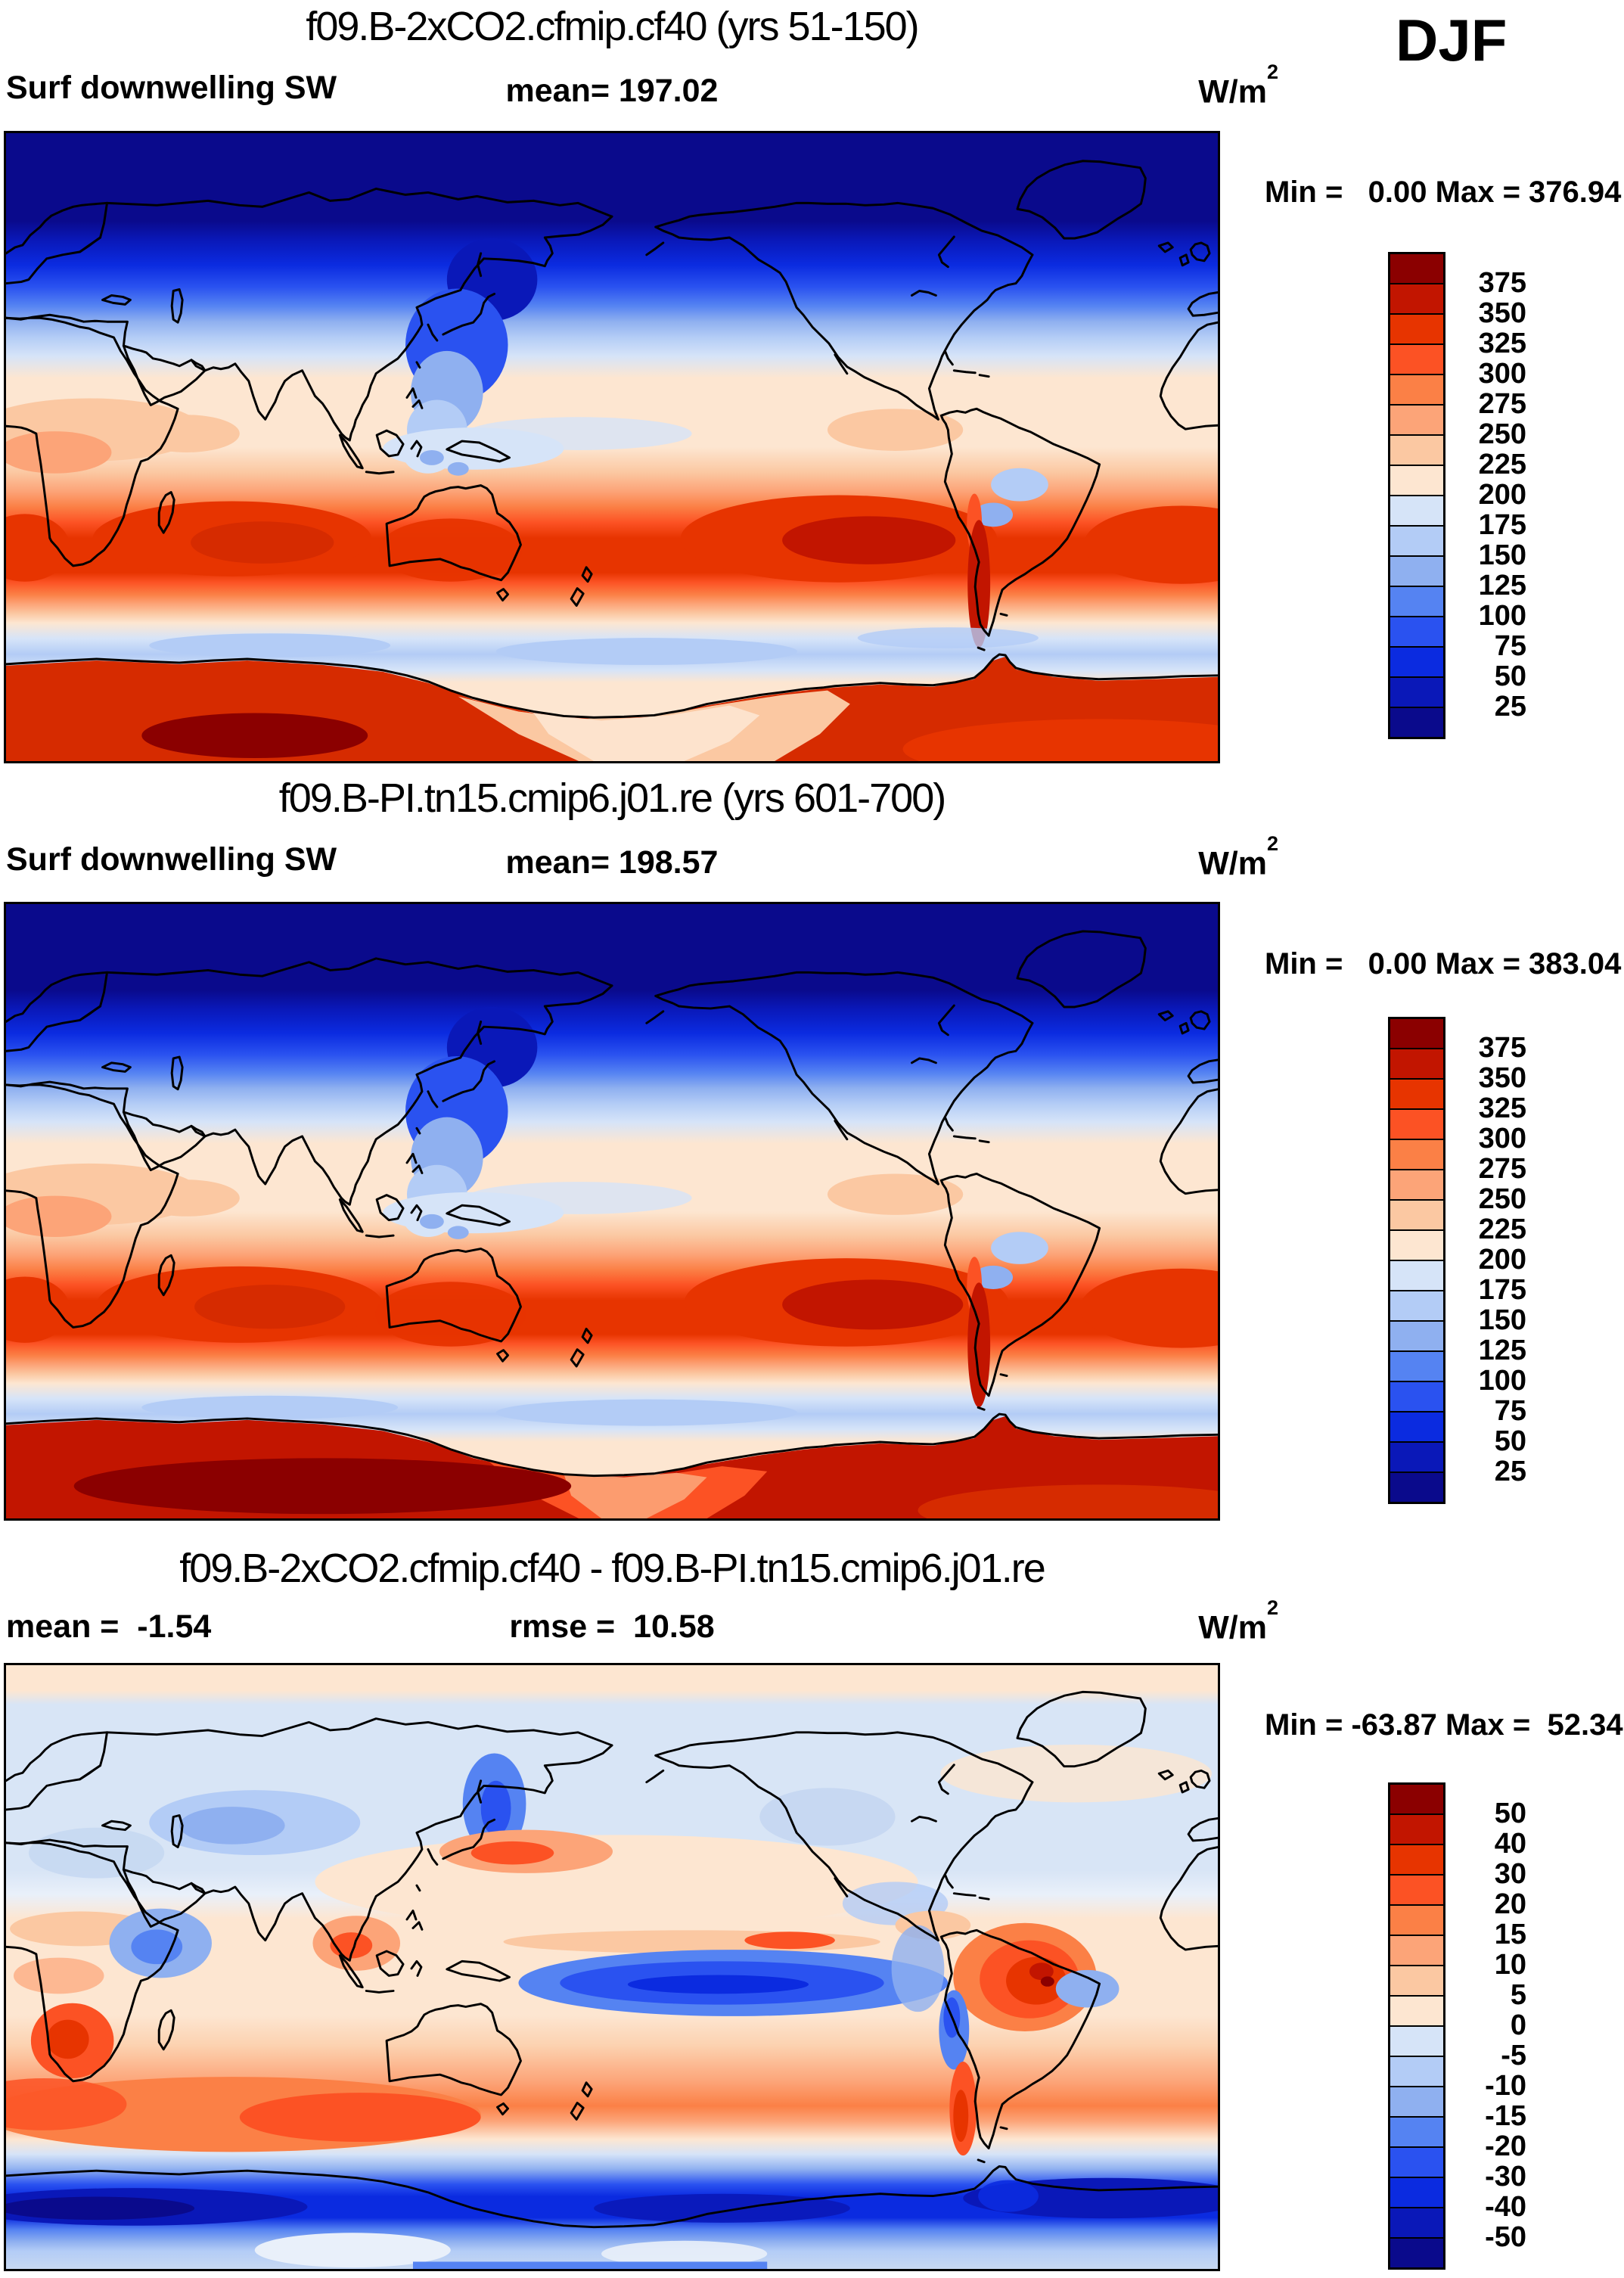 The image size is (1624, 2278). I want to click on colorbar-tick-label: 30, so click(1510, 1874).